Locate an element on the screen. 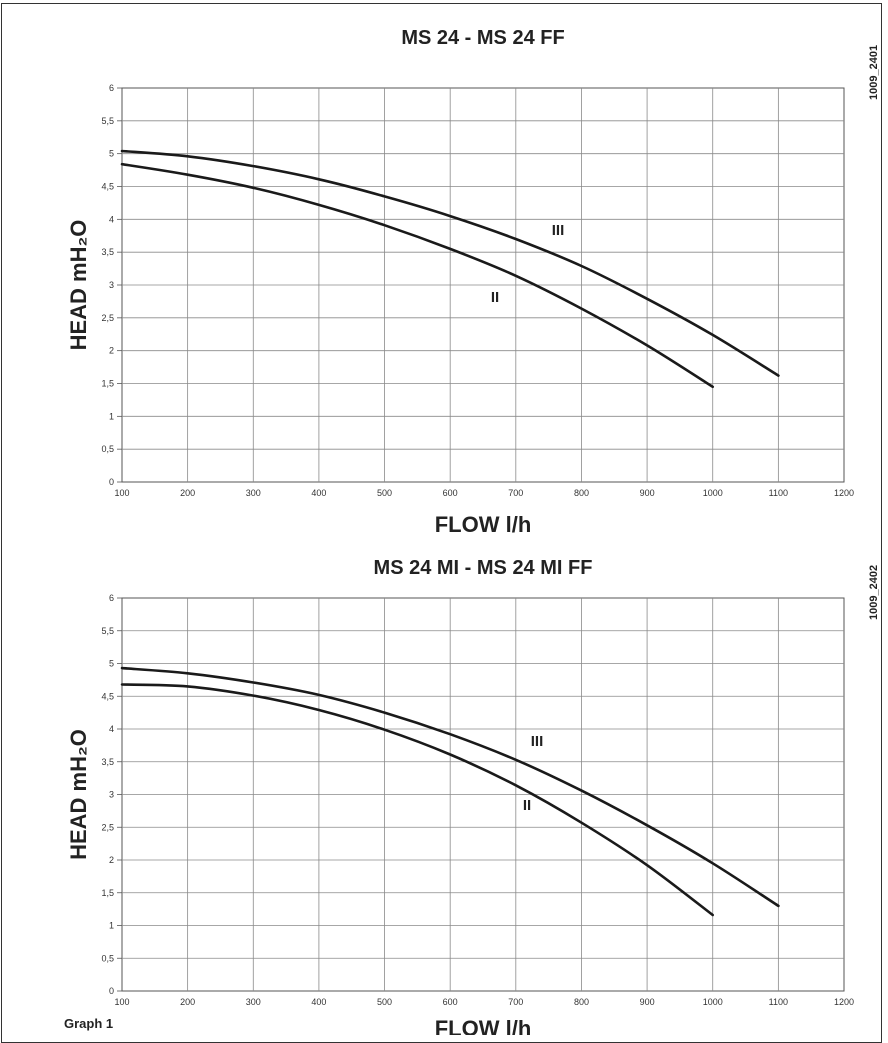 The width and height of the screenshot is (888, 1043). series-line-ii is located at coordinates (417, 275).